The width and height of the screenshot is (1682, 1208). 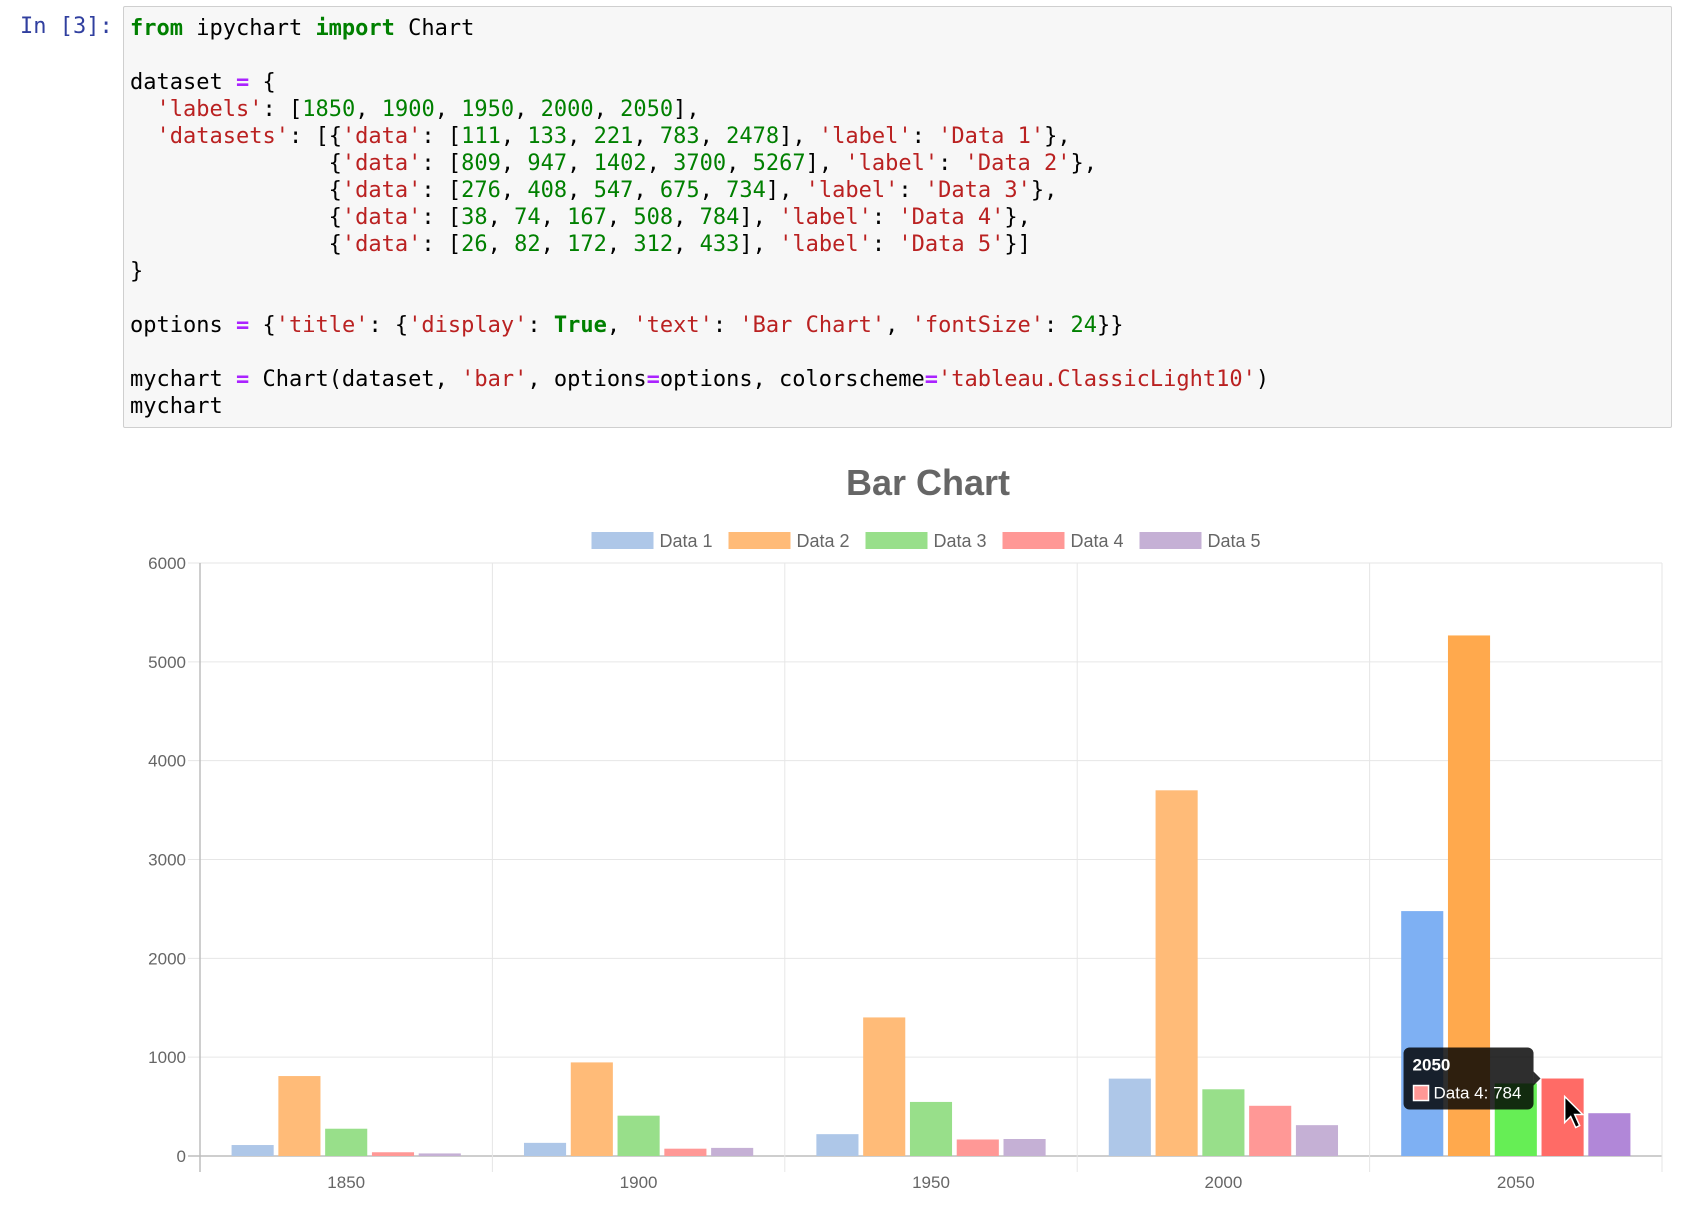 I want to click on code-token: 'Data 2', so click(x=1017, y=163).